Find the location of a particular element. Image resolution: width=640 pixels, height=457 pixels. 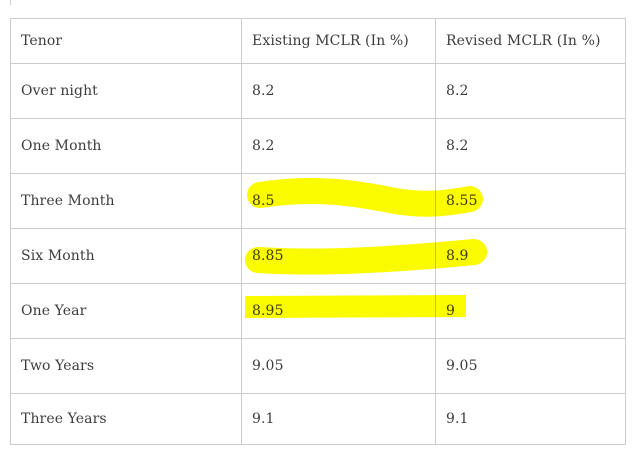

revised-cell: 9.1 is located at coordinates (530, 419).